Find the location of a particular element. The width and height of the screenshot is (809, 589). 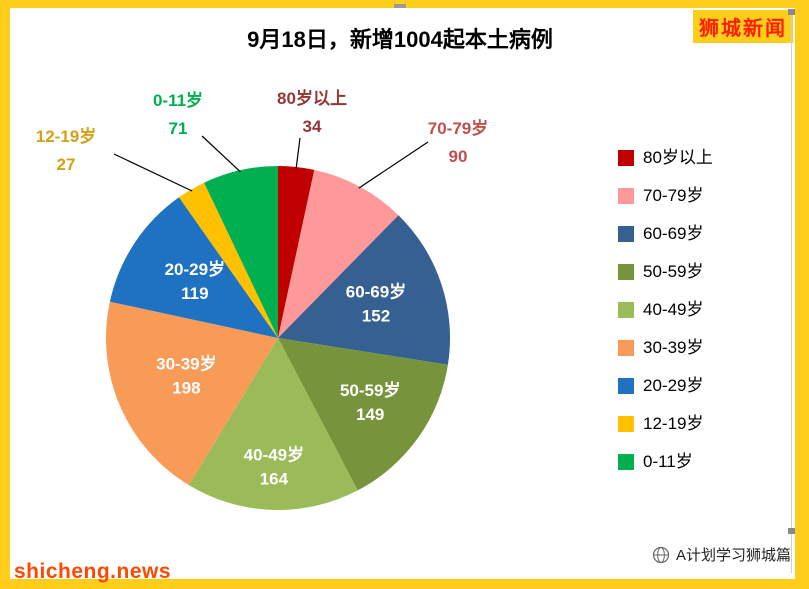

watermark-url: shicheng.news is located at coordinates (93, 571).